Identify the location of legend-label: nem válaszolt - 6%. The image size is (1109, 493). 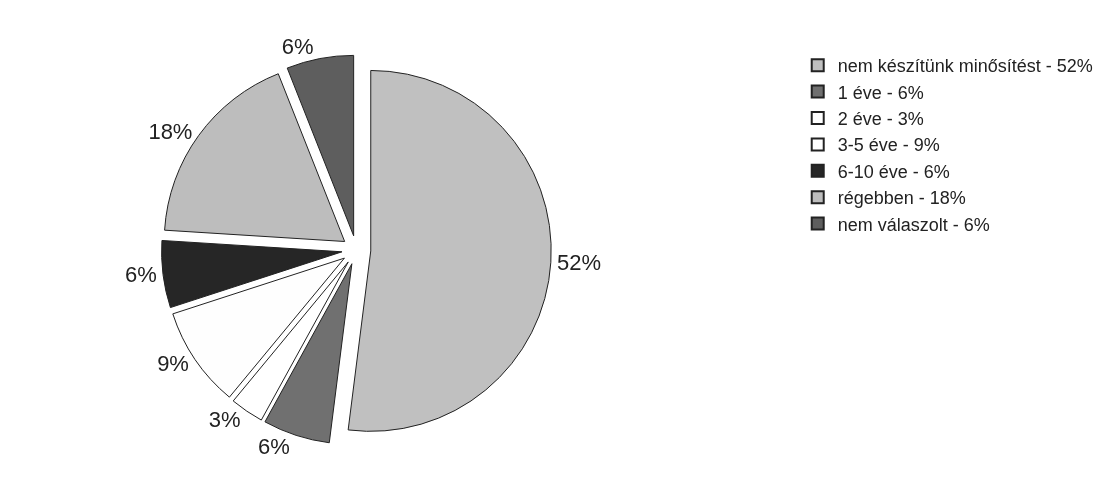
(913, 224).